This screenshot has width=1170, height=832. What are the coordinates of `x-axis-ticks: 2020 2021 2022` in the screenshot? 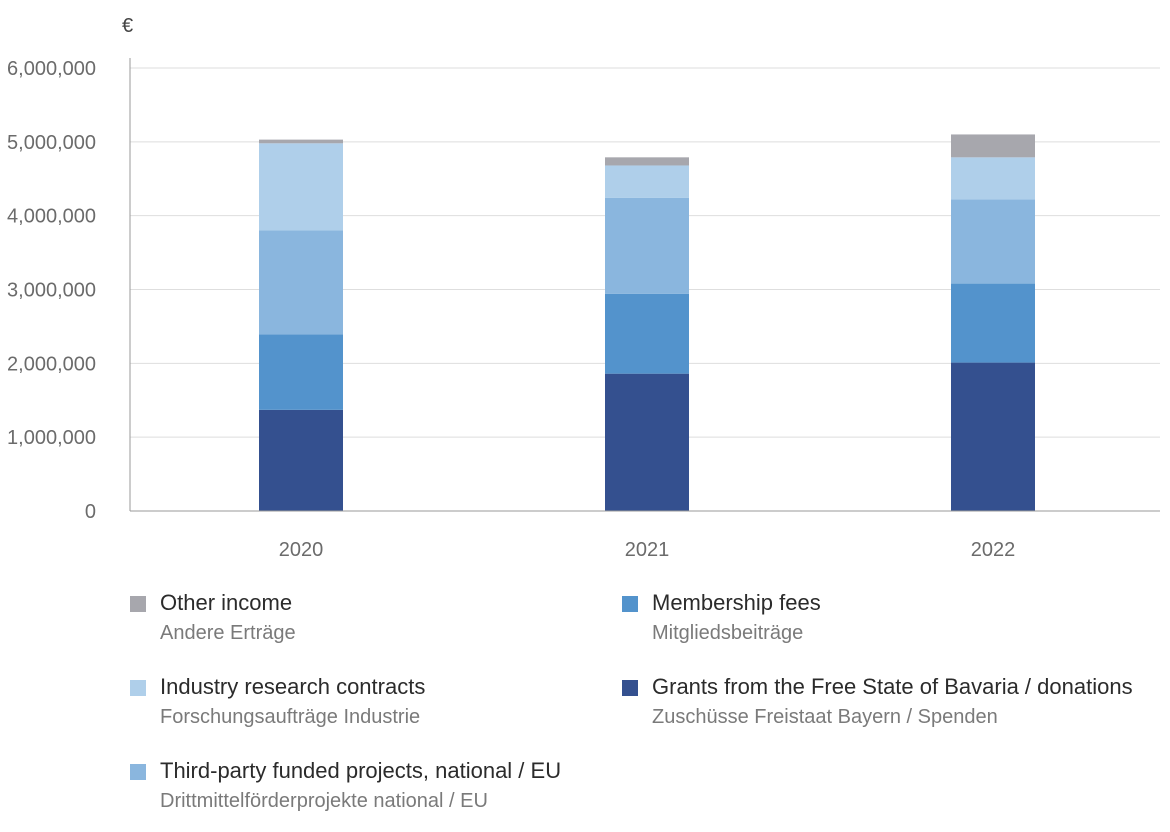 It's located at (647, 550).